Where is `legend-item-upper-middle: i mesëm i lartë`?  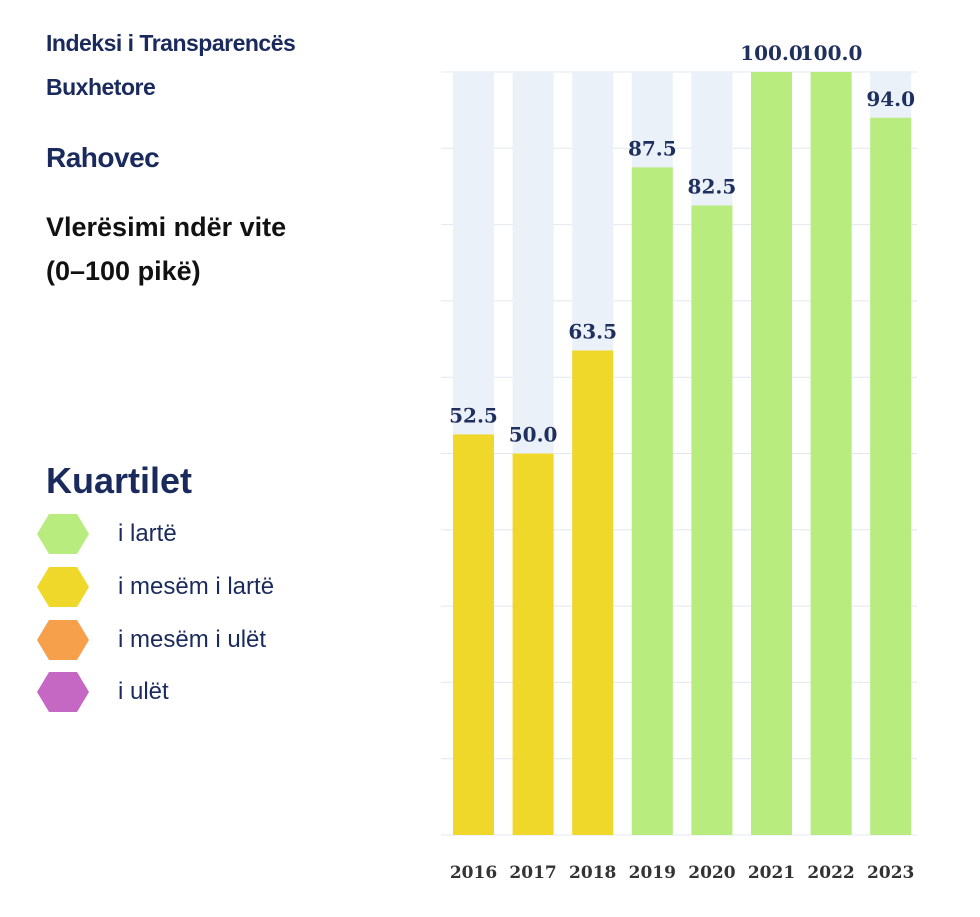 legend-item-upper-middle: i mesëm i lartë is located at coordinates (196, 587).